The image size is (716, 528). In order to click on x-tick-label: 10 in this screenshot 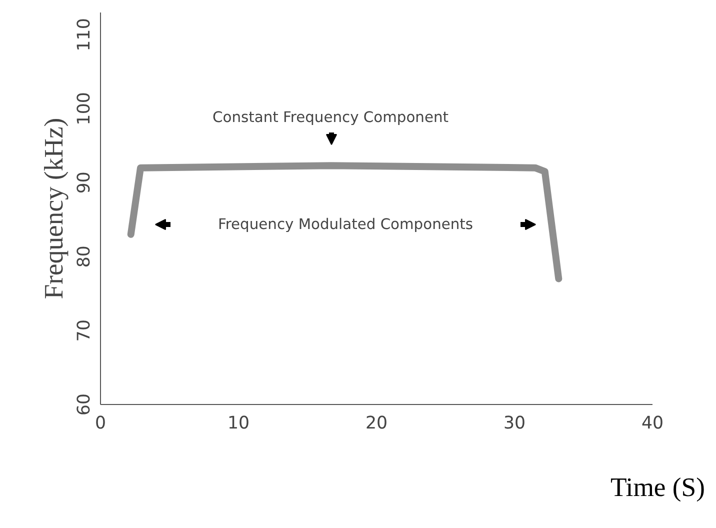, I will do `click(238, 424)`.